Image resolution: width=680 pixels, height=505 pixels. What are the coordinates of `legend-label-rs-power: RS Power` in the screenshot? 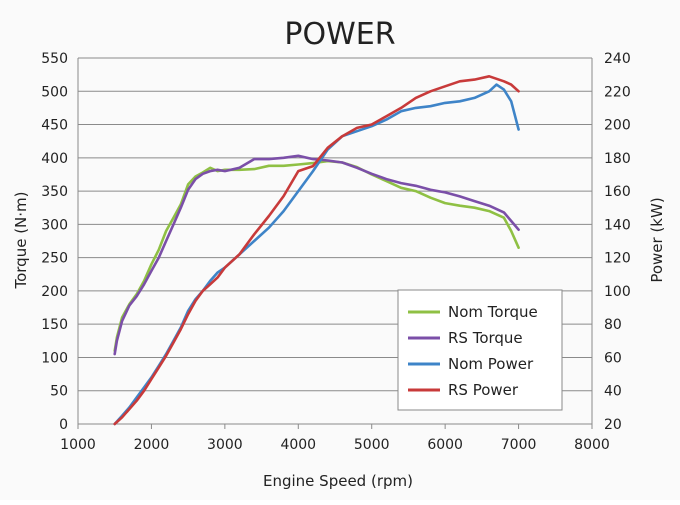 It's located at (483, 390).